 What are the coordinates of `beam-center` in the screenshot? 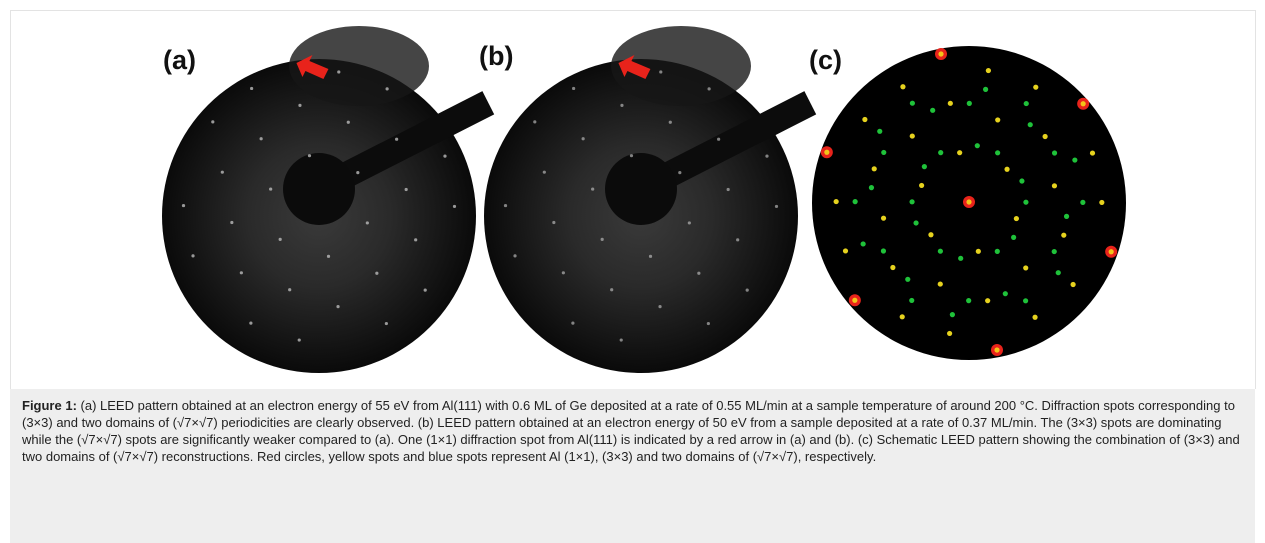 It's located at (641, 189).